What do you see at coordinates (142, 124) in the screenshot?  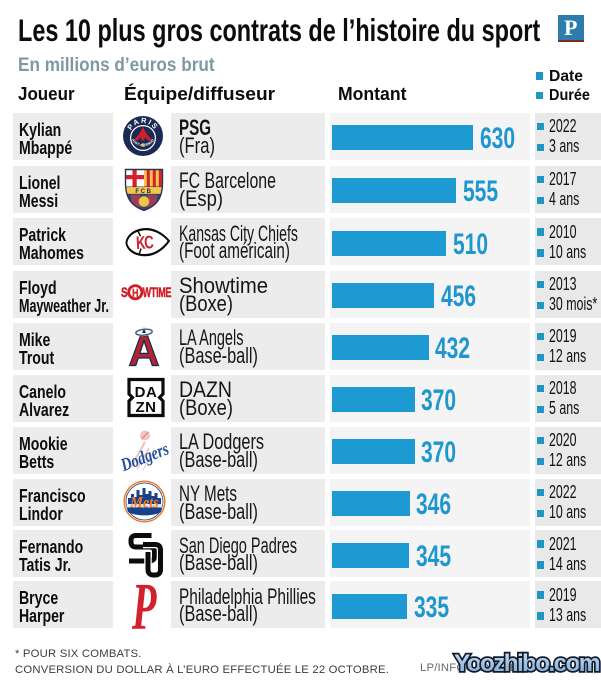 I see `svg-text: PARIS` at bounding box center [142, 124].